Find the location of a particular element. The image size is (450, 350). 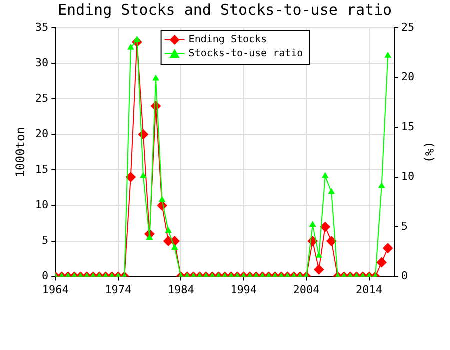

y2-tick-label: 10 is located at coordinates (408, 177).